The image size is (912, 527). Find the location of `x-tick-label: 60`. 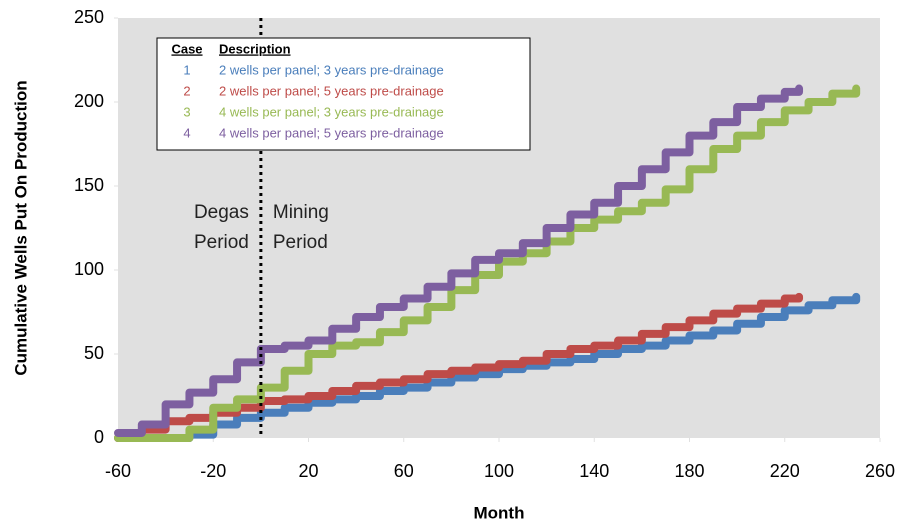

x-tick-label: 60 is located at coordinates (404, 471).